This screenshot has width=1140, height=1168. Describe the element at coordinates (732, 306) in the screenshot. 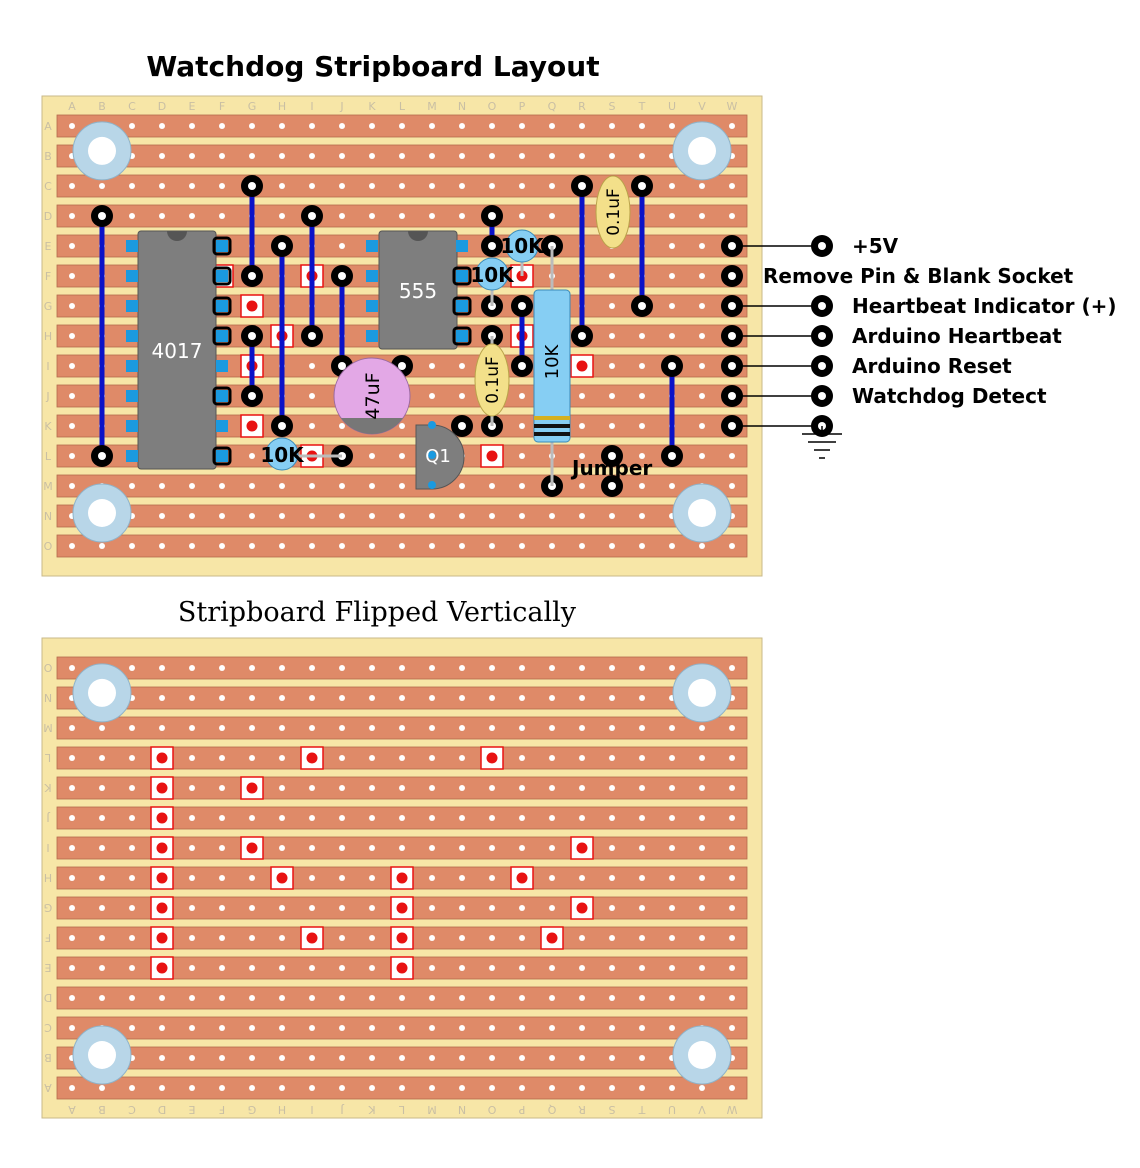

I see `header-pin-hole` at that location.